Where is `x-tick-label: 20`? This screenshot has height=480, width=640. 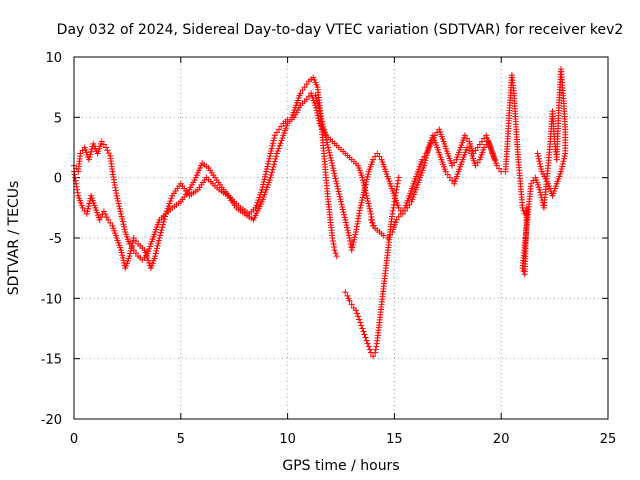 x-tick-label: 20 is located at coordinates (501, 439).